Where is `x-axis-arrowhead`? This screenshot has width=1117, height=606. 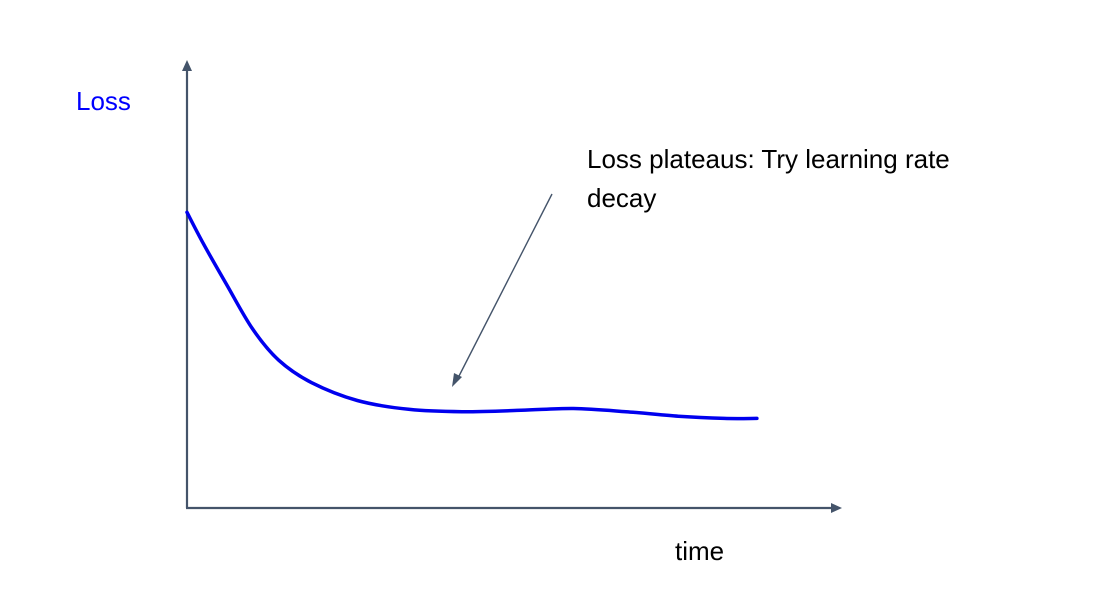
x-axis-arrowhead is located at coordinates (836, 508).